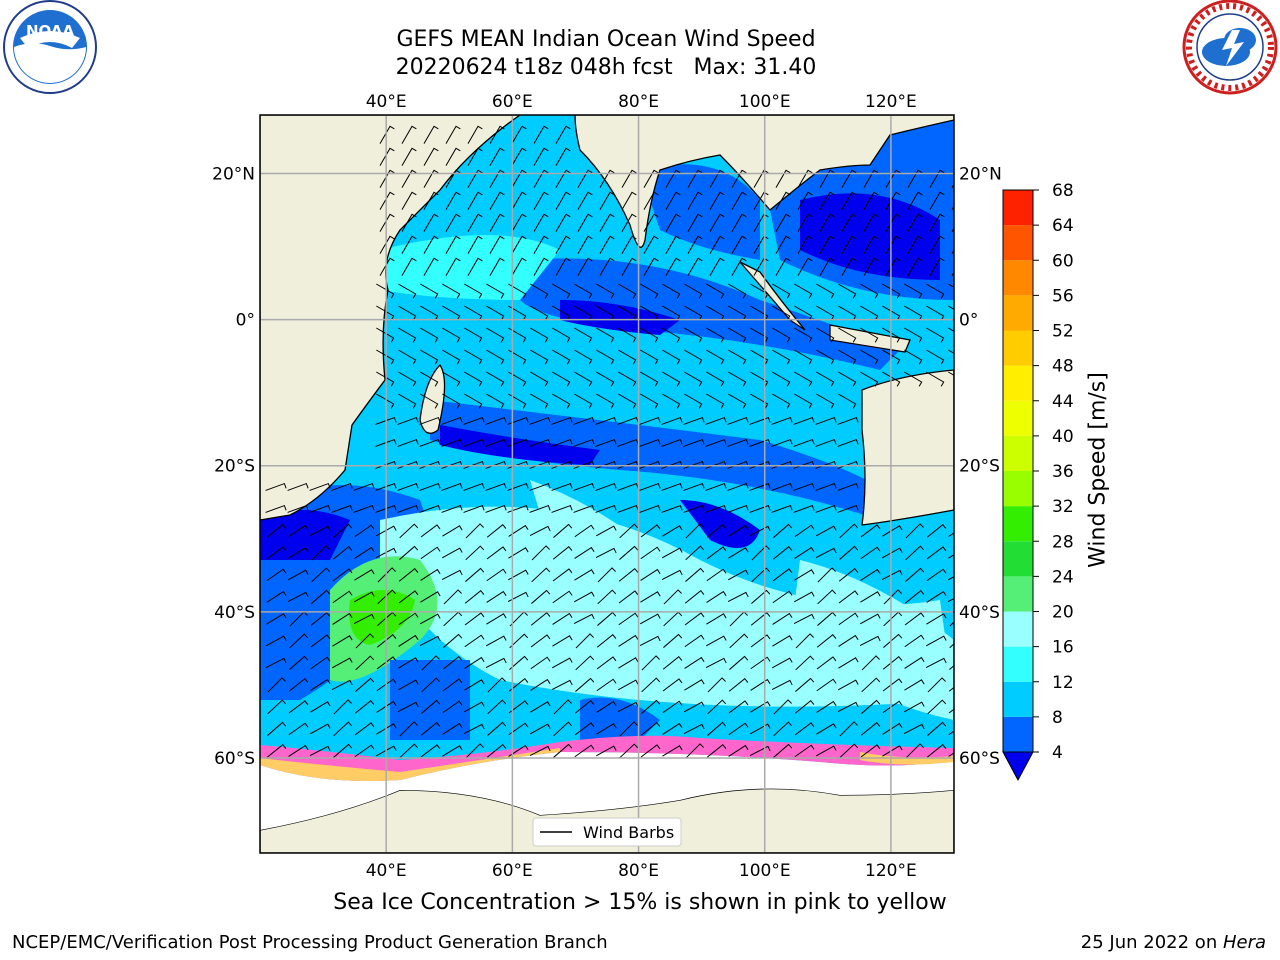 The image size is (1280, 960). I want to click on lat-tick-left: 20°N, so click(233, 174).